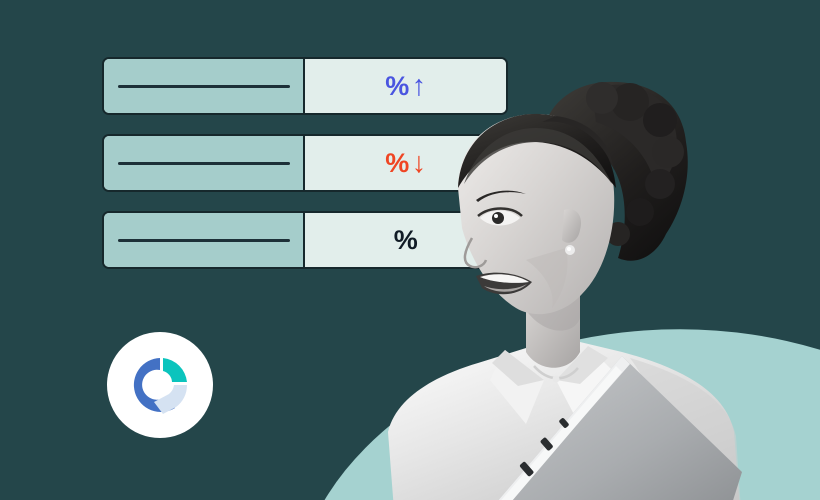 Image resolution: width=820 pixels, height=500 pixels. I want to click on brand-logo-mark, so click(160, 386).